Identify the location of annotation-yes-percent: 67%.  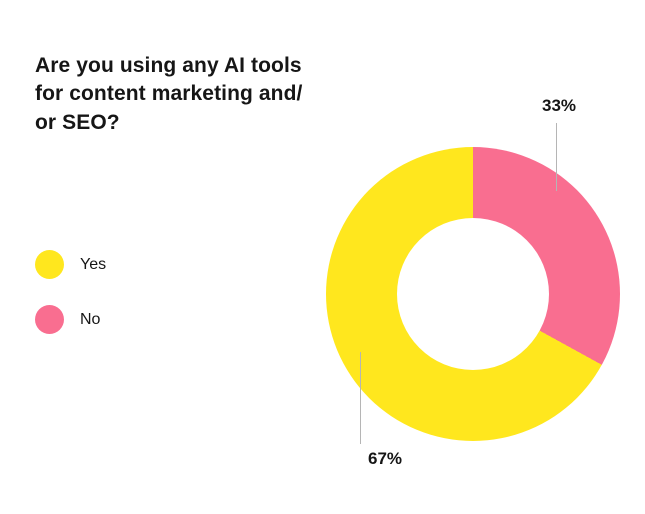
(385, 458).